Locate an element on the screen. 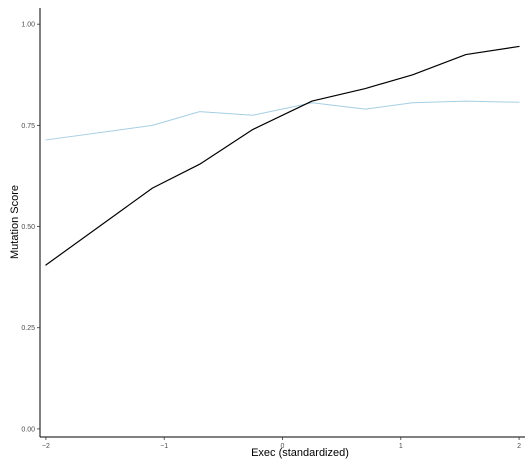 The image size is (531, 466). y-tick-label: 0.00 is located at coordinates (28, 429).